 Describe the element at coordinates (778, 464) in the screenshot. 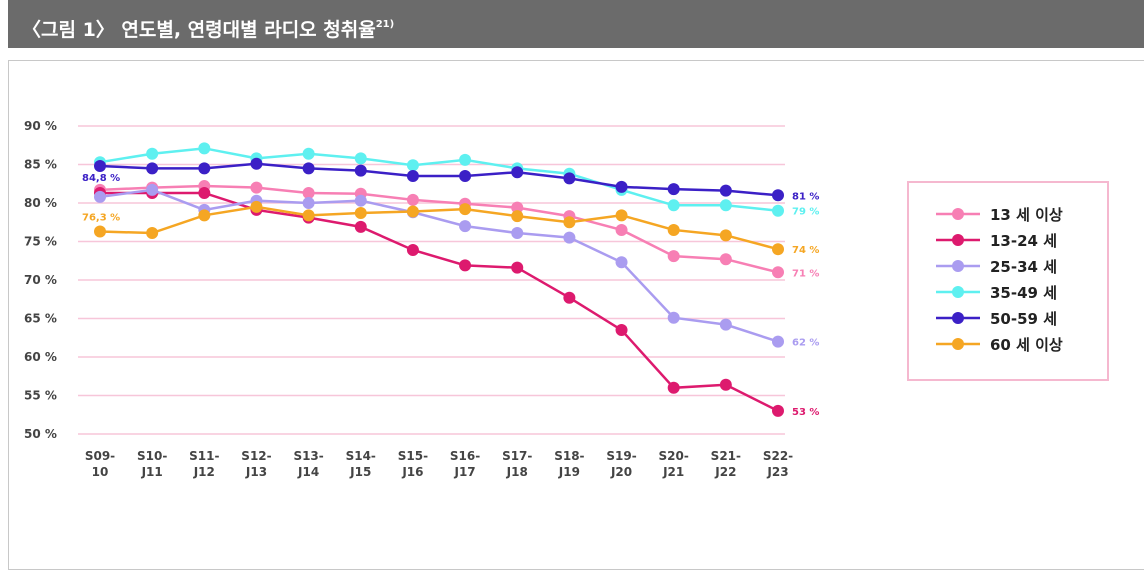

I see `x-tick-label: S22- J23` at that location.